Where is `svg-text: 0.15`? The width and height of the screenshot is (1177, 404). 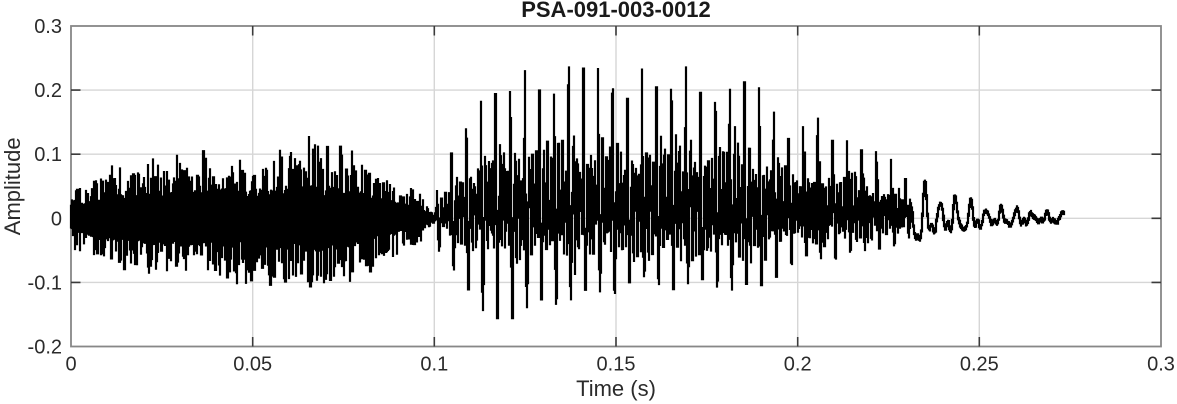 svg-text: 0.15 is located at coordinates (616, 365).